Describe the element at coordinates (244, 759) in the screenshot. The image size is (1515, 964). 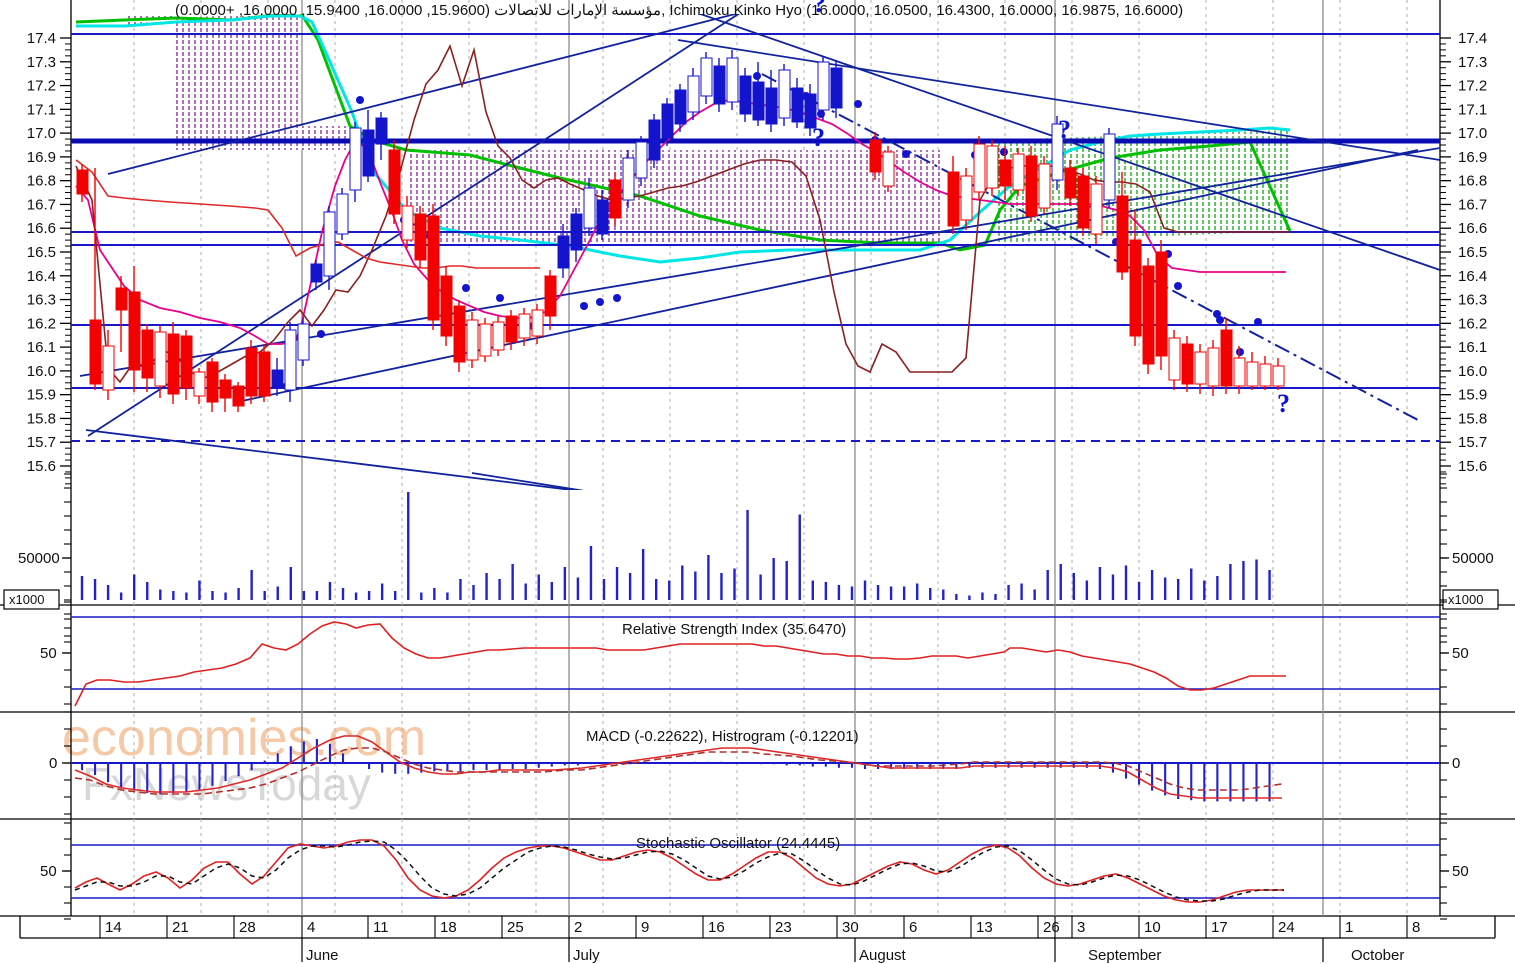
I see `watermark-group: economies.com FxNewsToday` at that location.